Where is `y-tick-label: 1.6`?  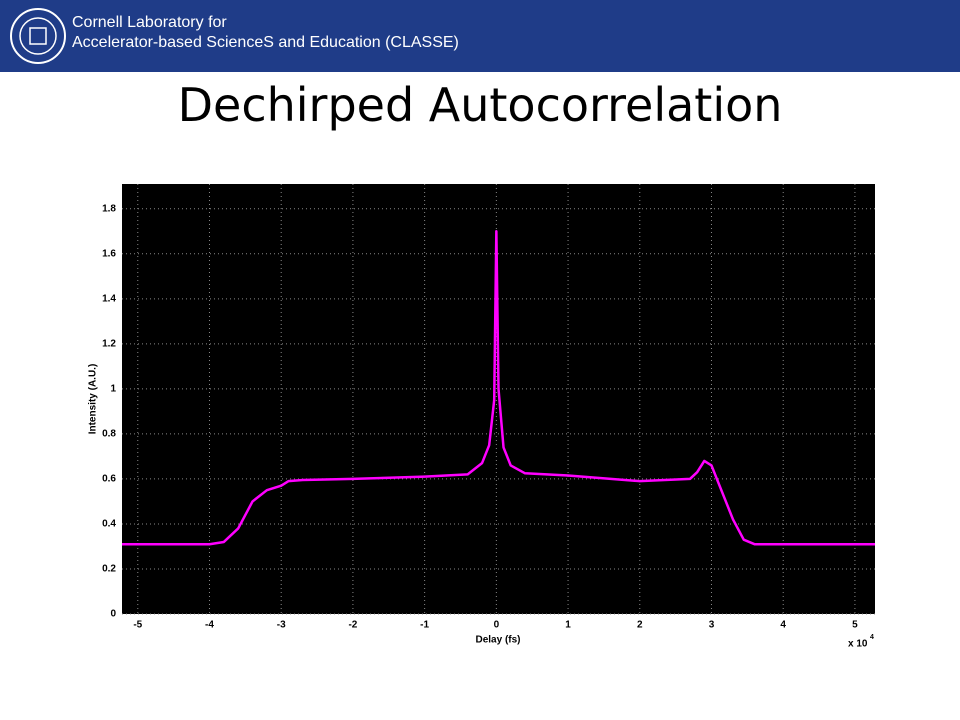
y-tick-label: 1.6 is located at coordinates (109, 253).